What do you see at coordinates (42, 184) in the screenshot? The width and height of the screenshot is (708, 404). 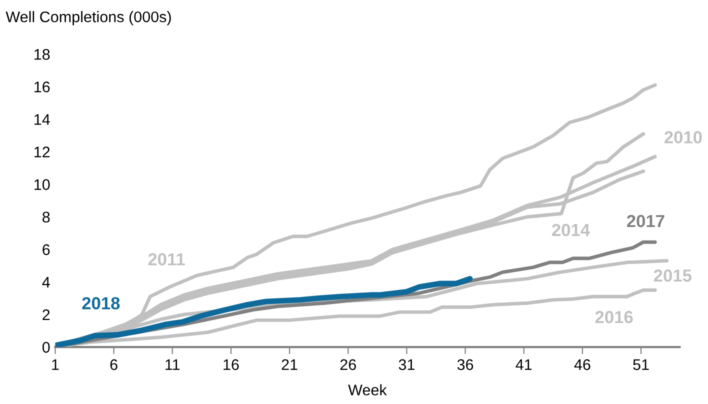 I see `y-tick-label: 10` at bounding box center [42, 184].